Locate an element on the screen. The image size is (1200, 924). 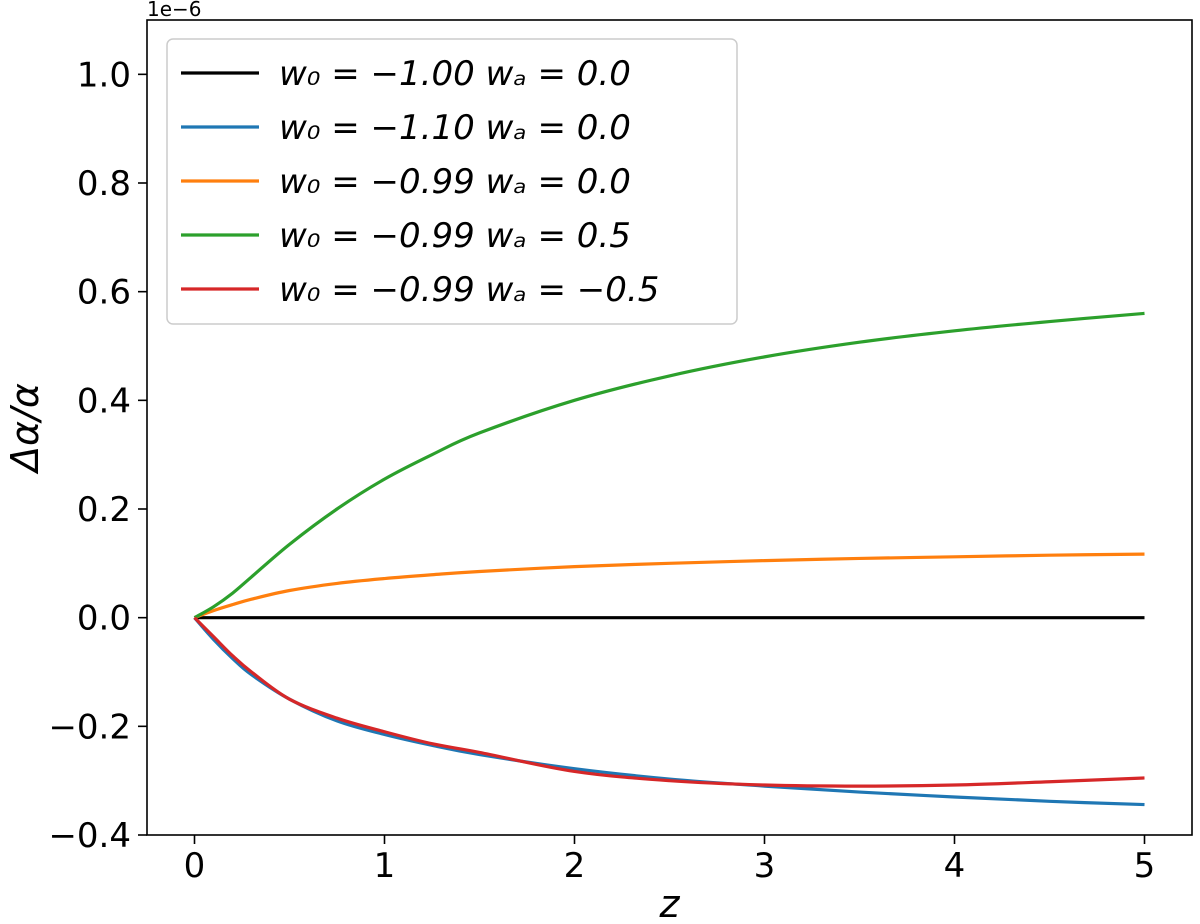
x-axis-label: z is located at coordinates (670, 900).